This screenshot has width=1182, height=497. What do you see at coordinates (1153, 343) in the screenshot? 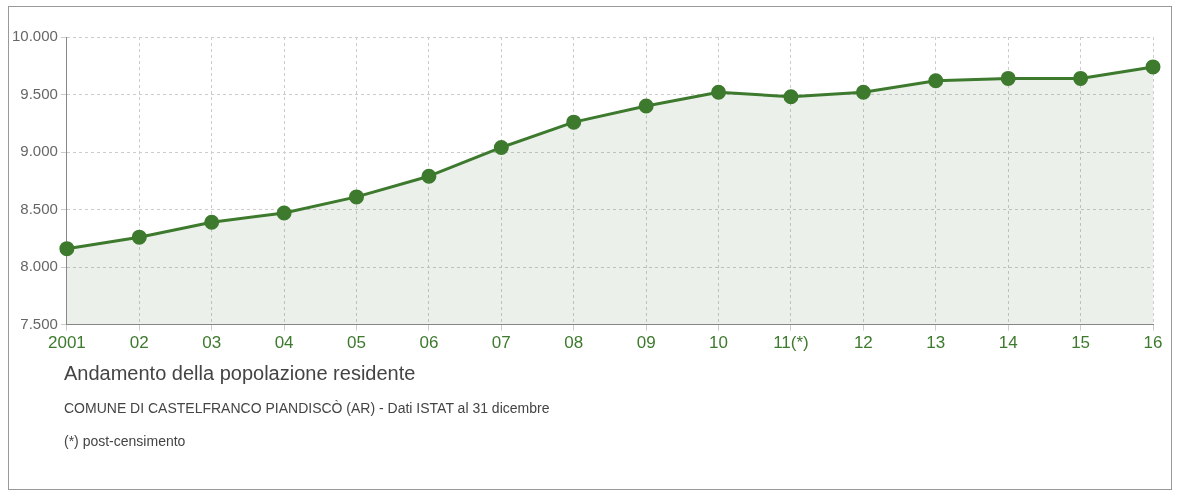
I see `x-tick-label: 16` at bounding box center [1153, 343].